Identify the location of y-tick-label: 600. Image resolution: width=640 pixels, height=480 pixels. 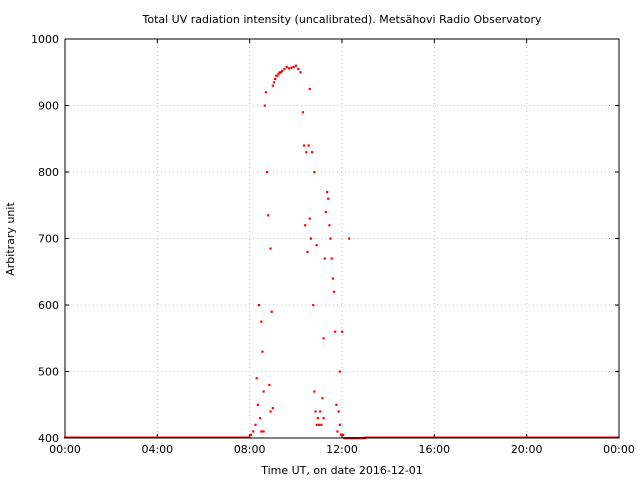
(48, 305).